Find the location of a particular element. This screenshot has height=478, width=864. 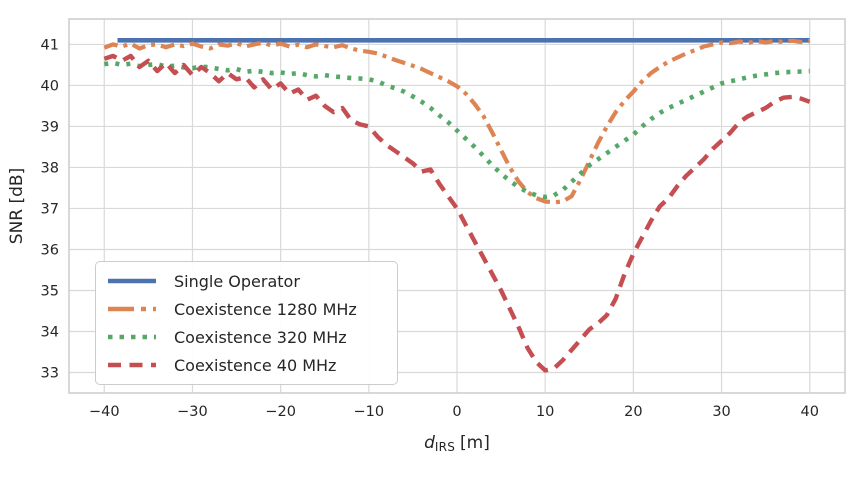

y-tick-label: 37 is located at coordinates (50, 209).